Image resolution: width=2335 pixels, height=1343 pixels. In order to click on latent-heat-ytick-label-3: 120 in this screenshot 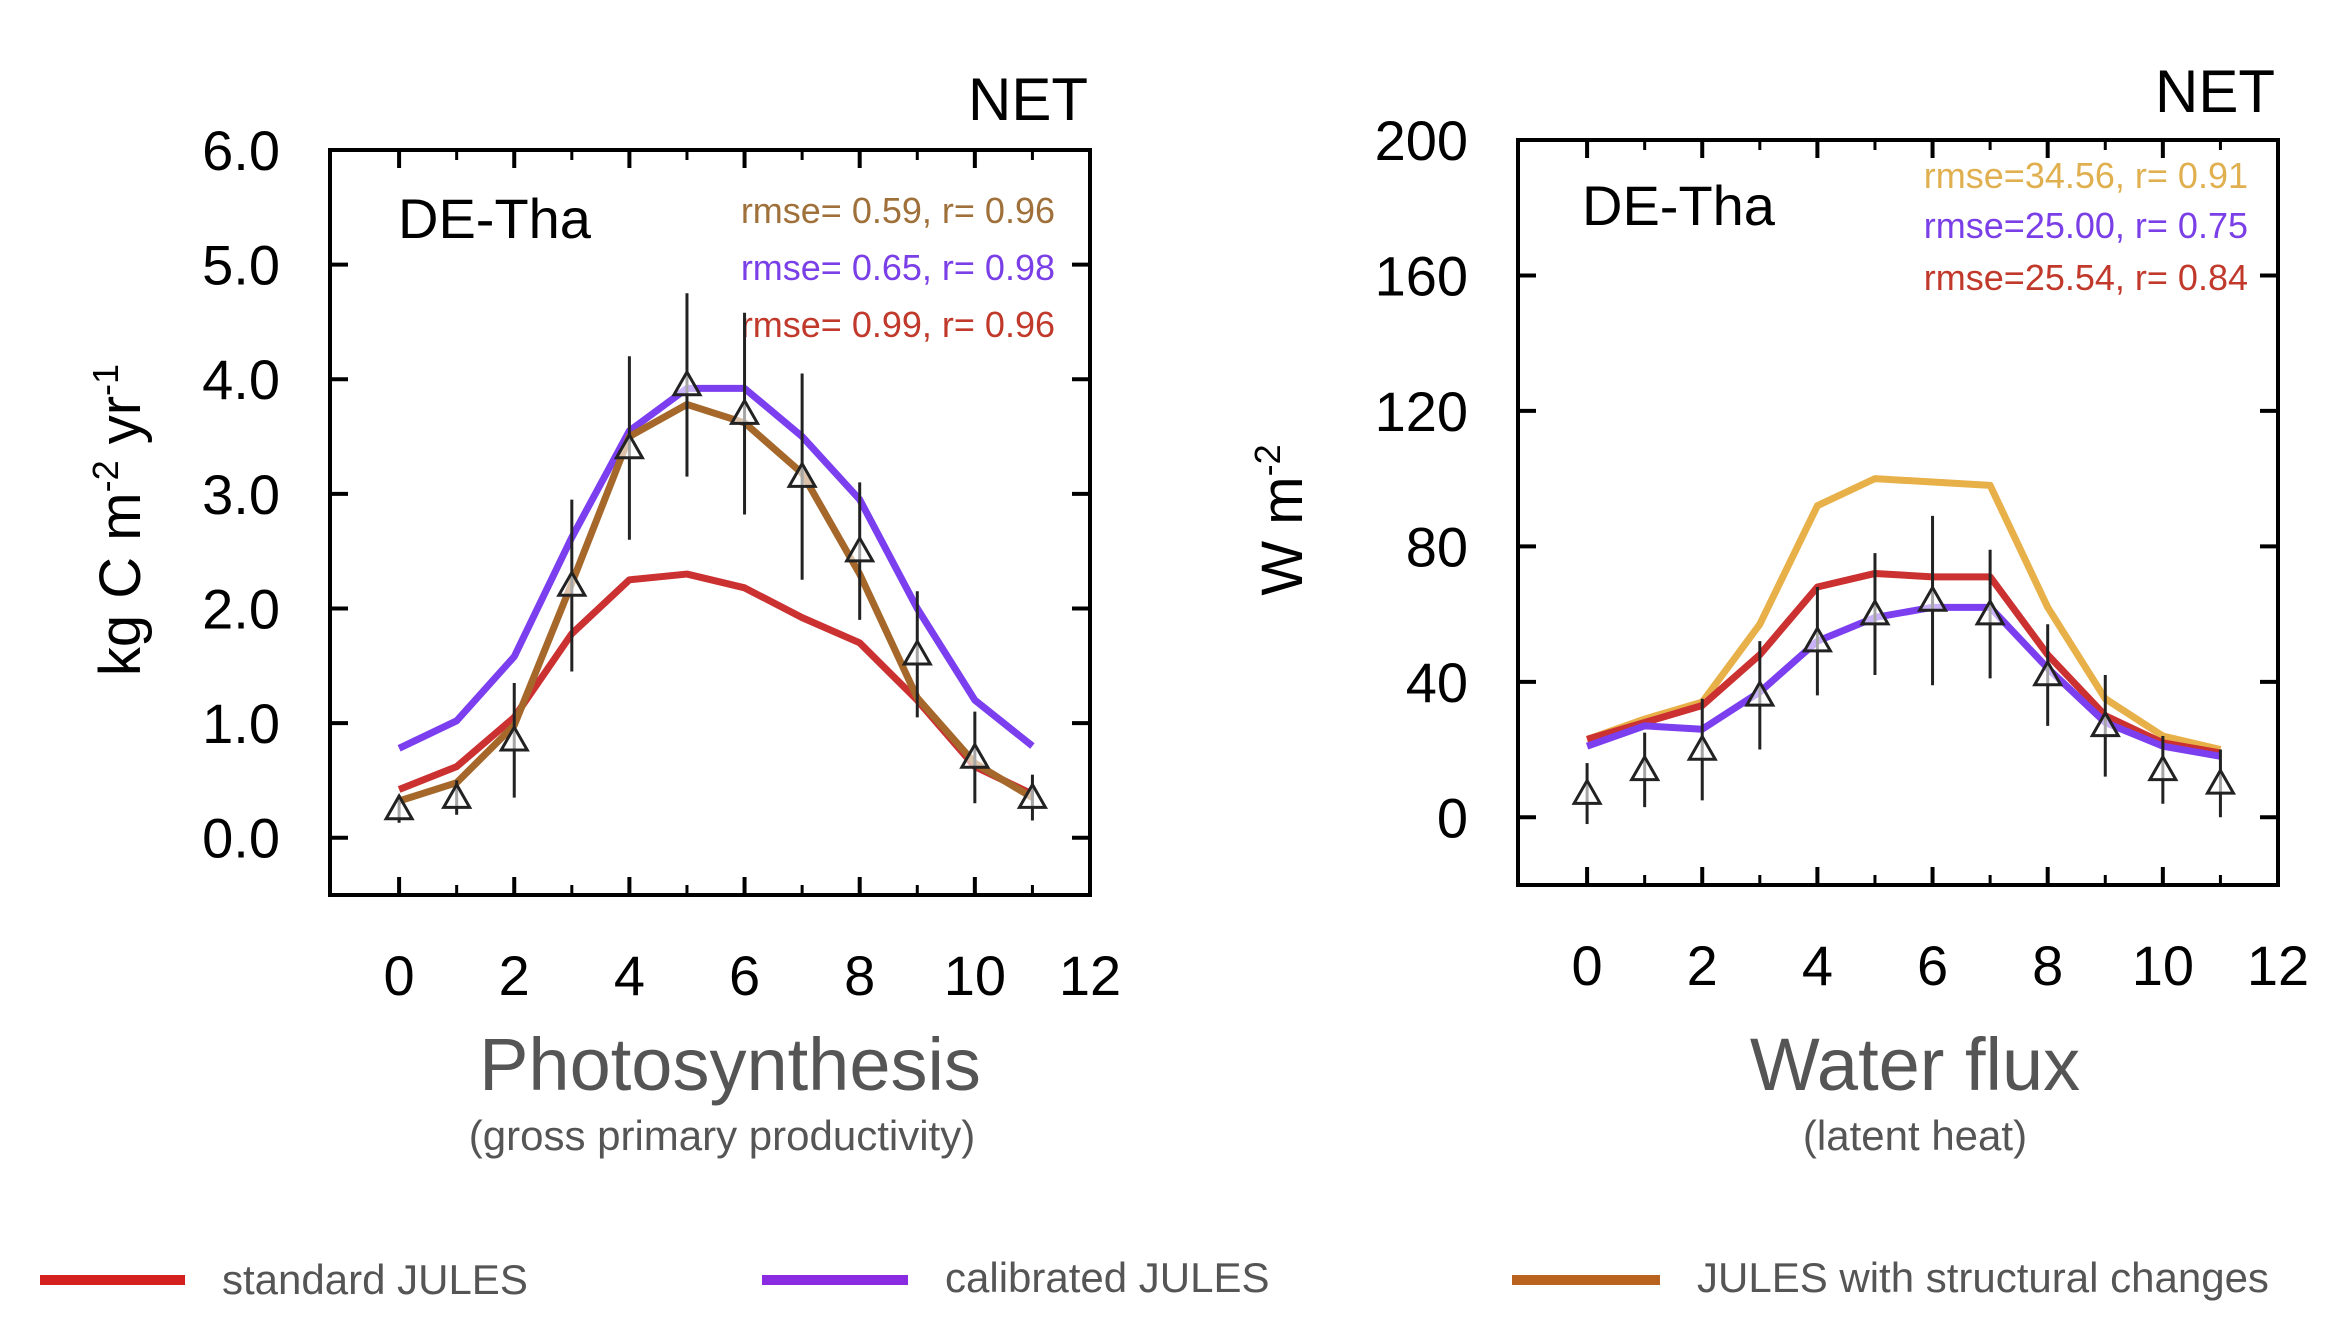, I will do `click(1421, 411)`.